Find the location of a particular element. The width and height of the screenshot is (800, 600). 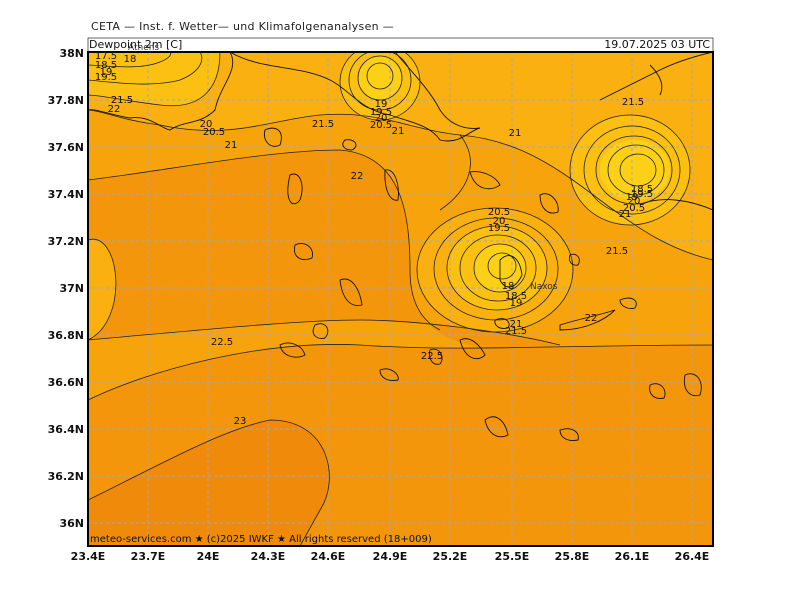

lat-tick-label: 37.2N is located at coordinates (66, 241).